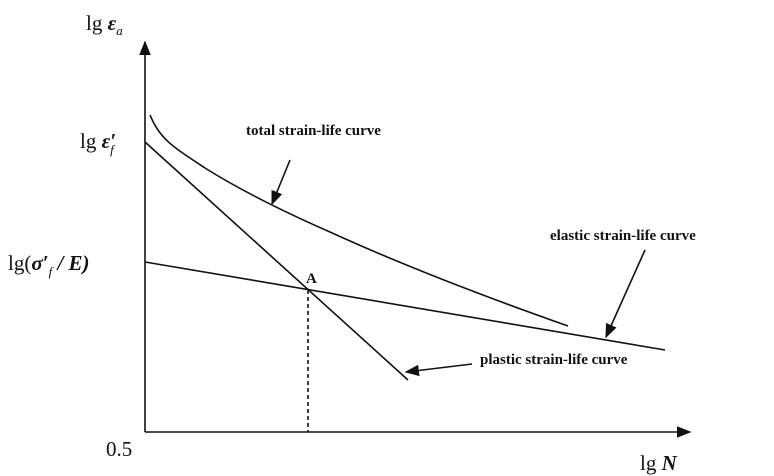 This screenshot has width=774, height=476. I want to click on elastic-label: elastic strain-life curve, so click(623, 236).